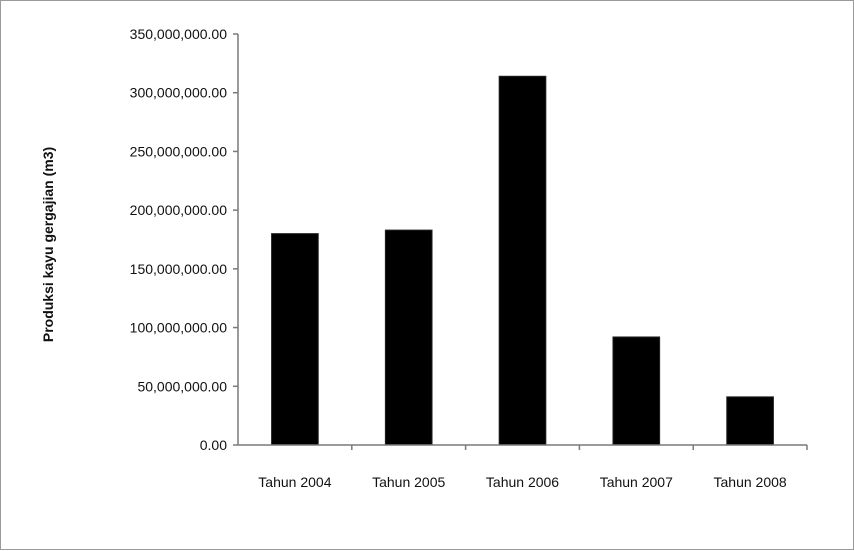 Image resolution: width=854 pixels, height=551 pixels. I want to click on y-tick-label: 150,000,000.00, so click(179, 269).